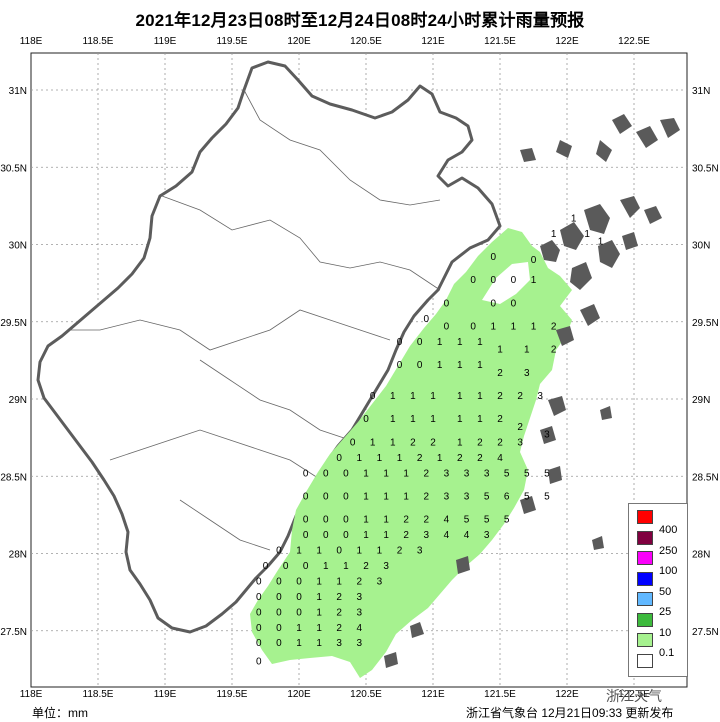  Describe the element at coordinates (232, 41) in the screenshot. I see `lon-tick-label: 119.5E` at that location.